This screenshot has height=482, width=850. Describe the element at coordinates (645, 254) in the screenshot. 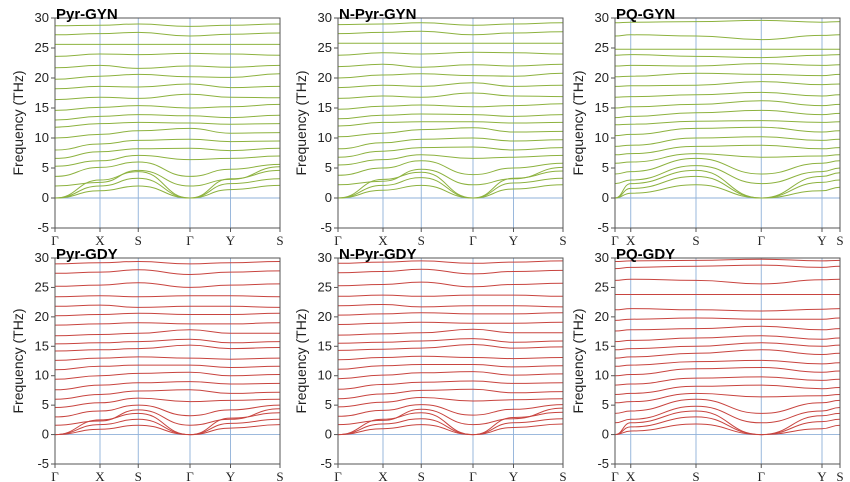

I see `panel-title: PQ-GDY` at that location.